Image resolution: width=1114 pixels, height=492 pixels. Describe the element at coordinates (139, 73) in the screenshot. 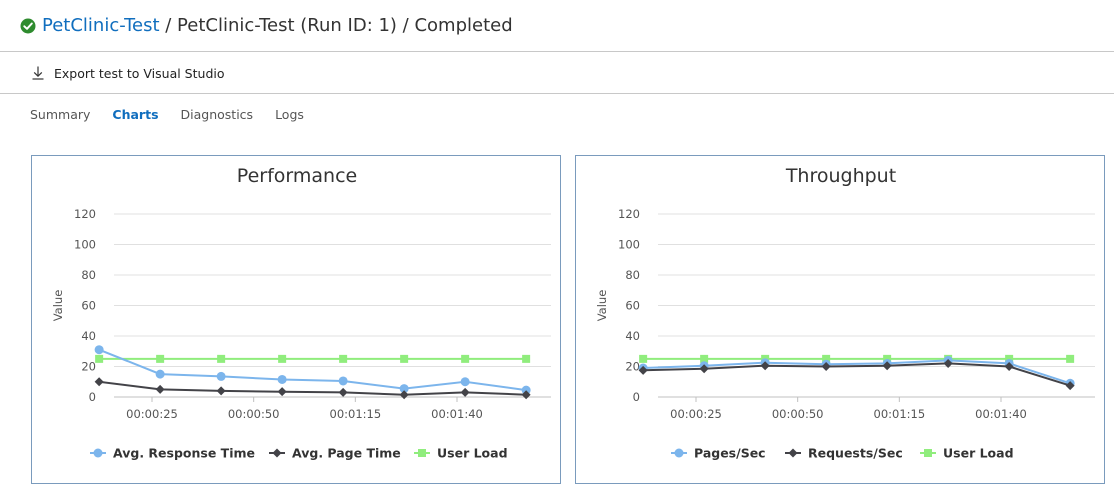

I see `export-label: Export test to Visual Studio` at that location.